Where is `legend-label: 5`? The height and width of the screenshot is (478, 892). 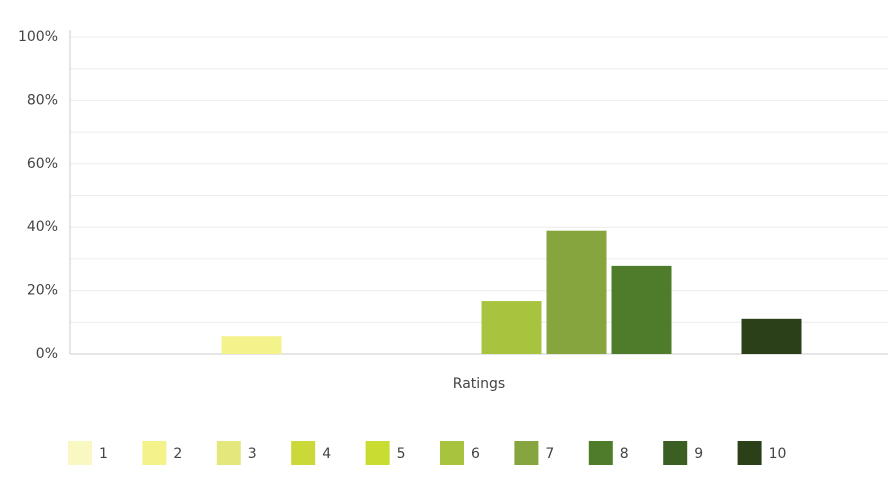
legend-label: 5 is located at coordinates (401, 454).